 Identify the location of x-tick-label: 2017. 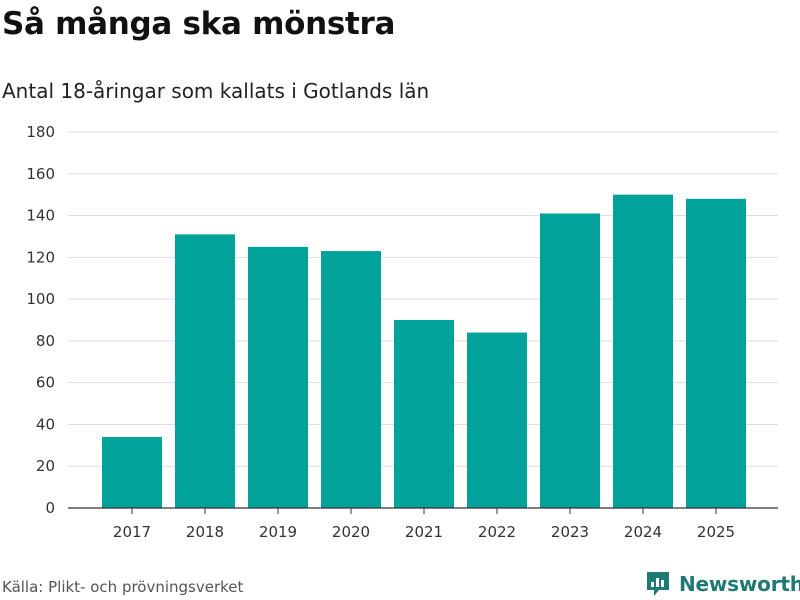
(132, 532).